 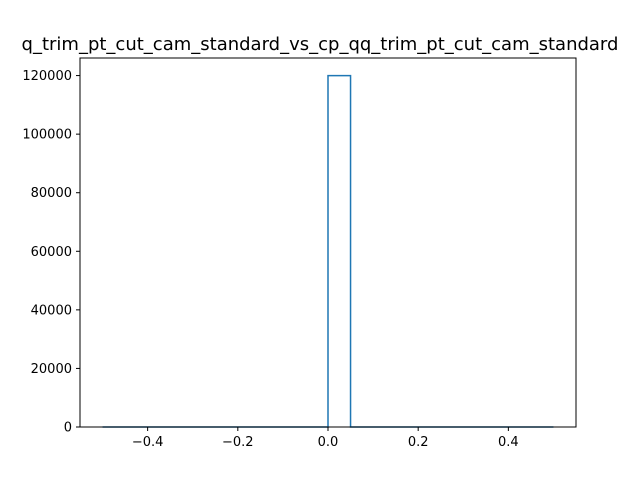 I want to click on y-tick-label: 80000, so click(x=51, y=193).